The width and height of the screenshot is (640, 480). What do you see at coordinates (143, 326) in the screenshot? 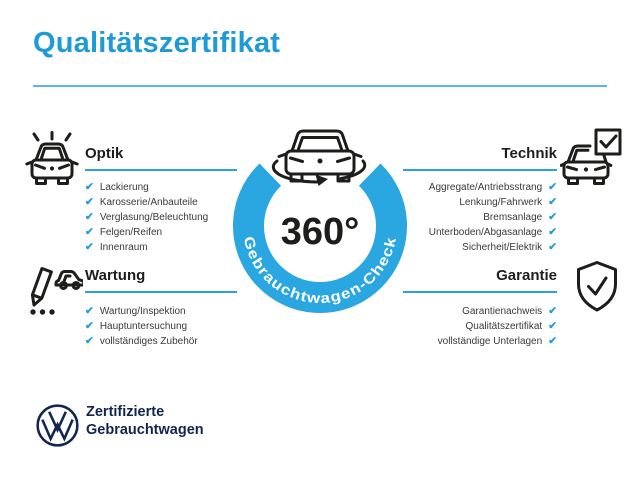
I see `checklist-item-label: Hauptuntersuchung` at bounding box center [143, 326].